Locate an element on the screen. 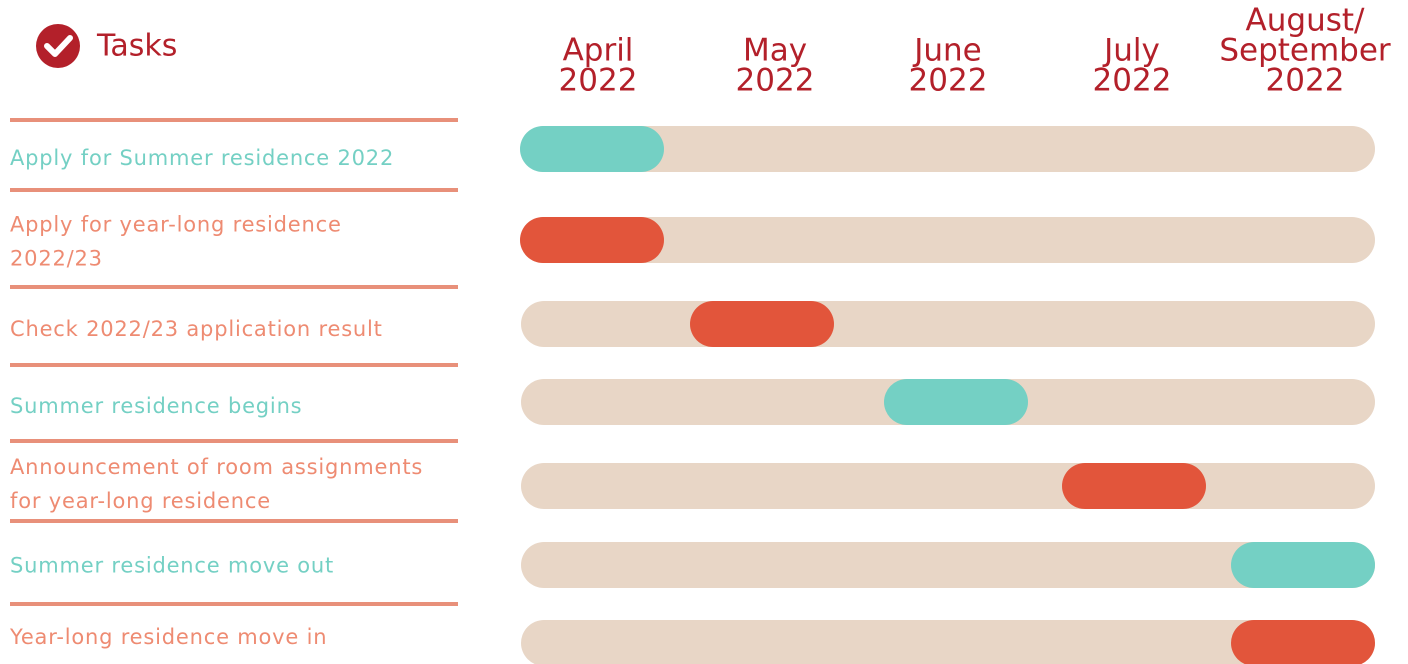  month-label: August/ is located at coordinates (1305, 21).